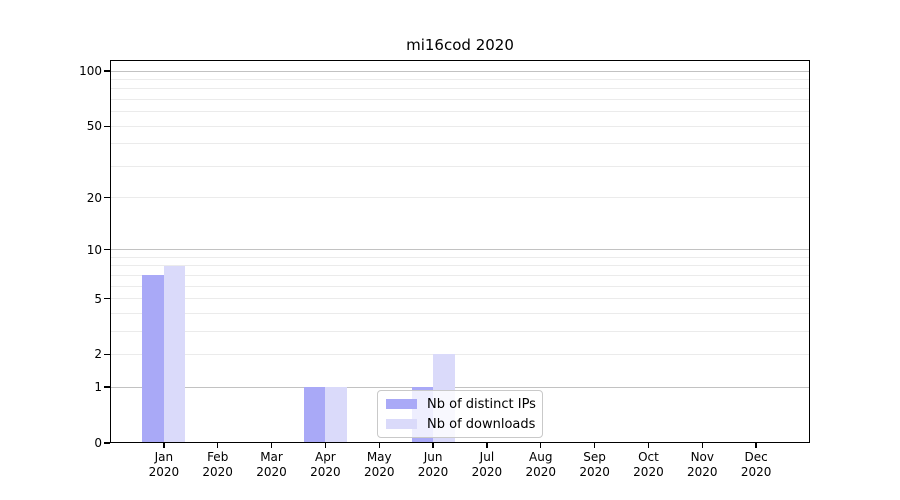 The width and height of the screenshot is (900, 500). What do you see at coordinates (94, 249) in the screenshot?
I see `y-axis-tick-label: 10` at bounding box center [94, 249].